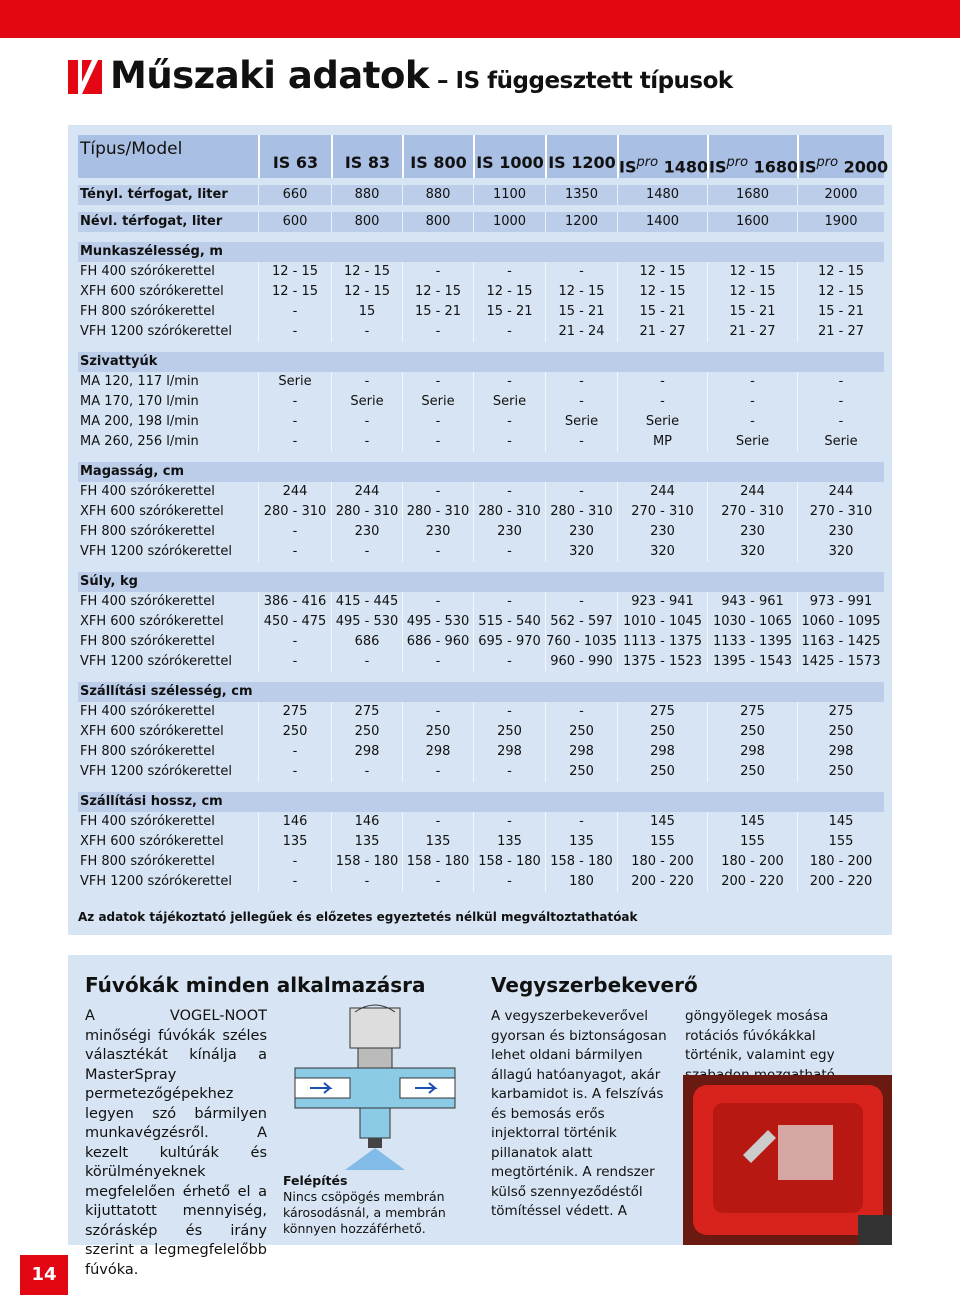  What do you see at coordinates (480, 19) in the screenshot?
I see `top-bar` at bounding box center [480, 19].